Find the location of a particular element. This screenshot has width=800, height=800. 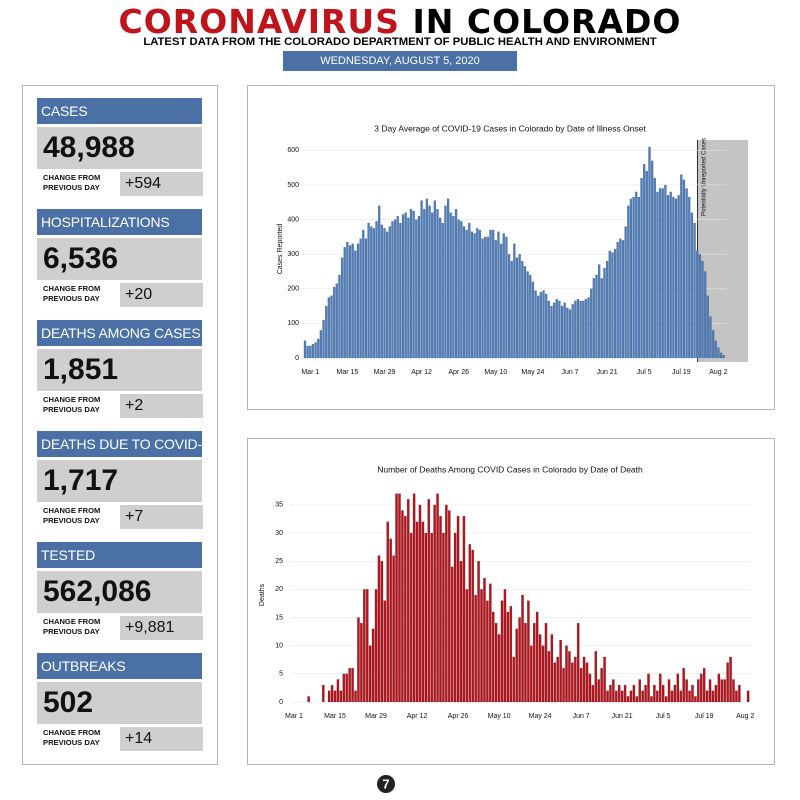

stat-value: 6,536 is located at coordinates (119, 259).